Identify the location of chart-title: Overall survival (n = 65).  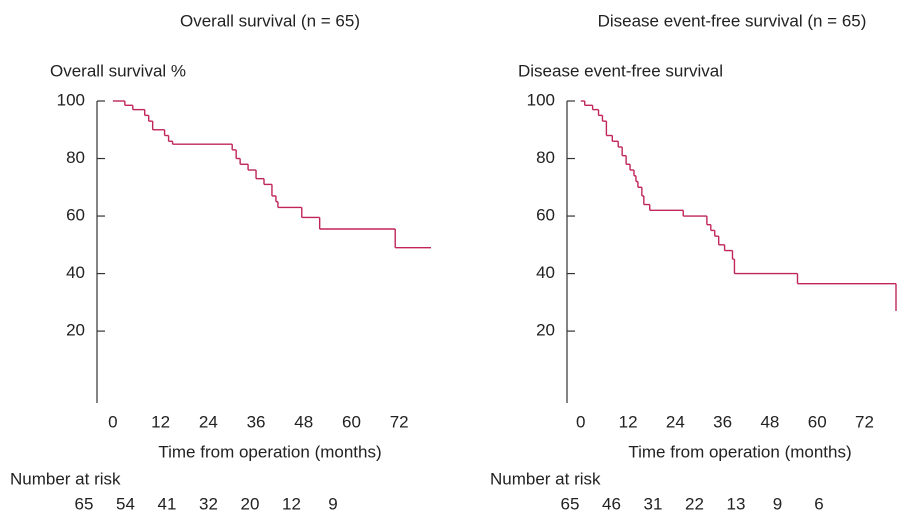
(270, 20).